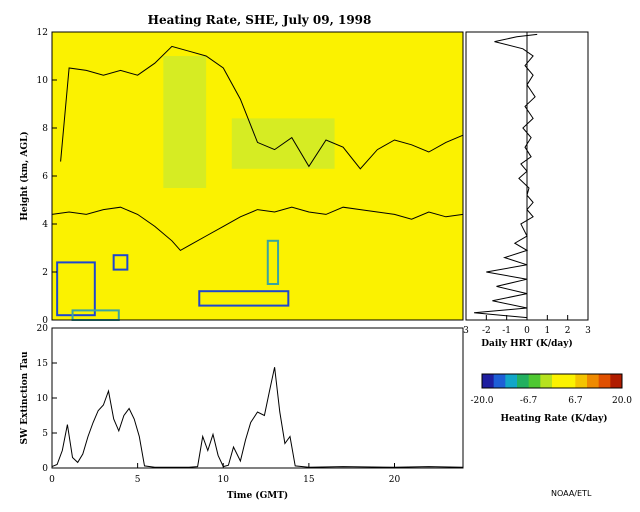 The height and width of the screenshot is (512, 640). Describe the element at coordinates (224, 480) in the screenshot. I see `tau-xtick-label: 10` at that location.